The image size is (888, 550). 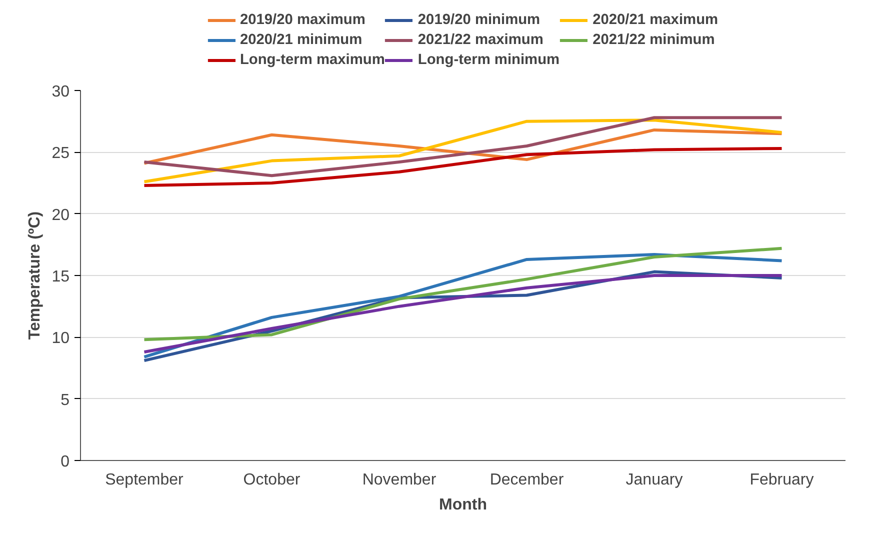 I want to click on y-tick-label: 15, so click(x=61, y=277).